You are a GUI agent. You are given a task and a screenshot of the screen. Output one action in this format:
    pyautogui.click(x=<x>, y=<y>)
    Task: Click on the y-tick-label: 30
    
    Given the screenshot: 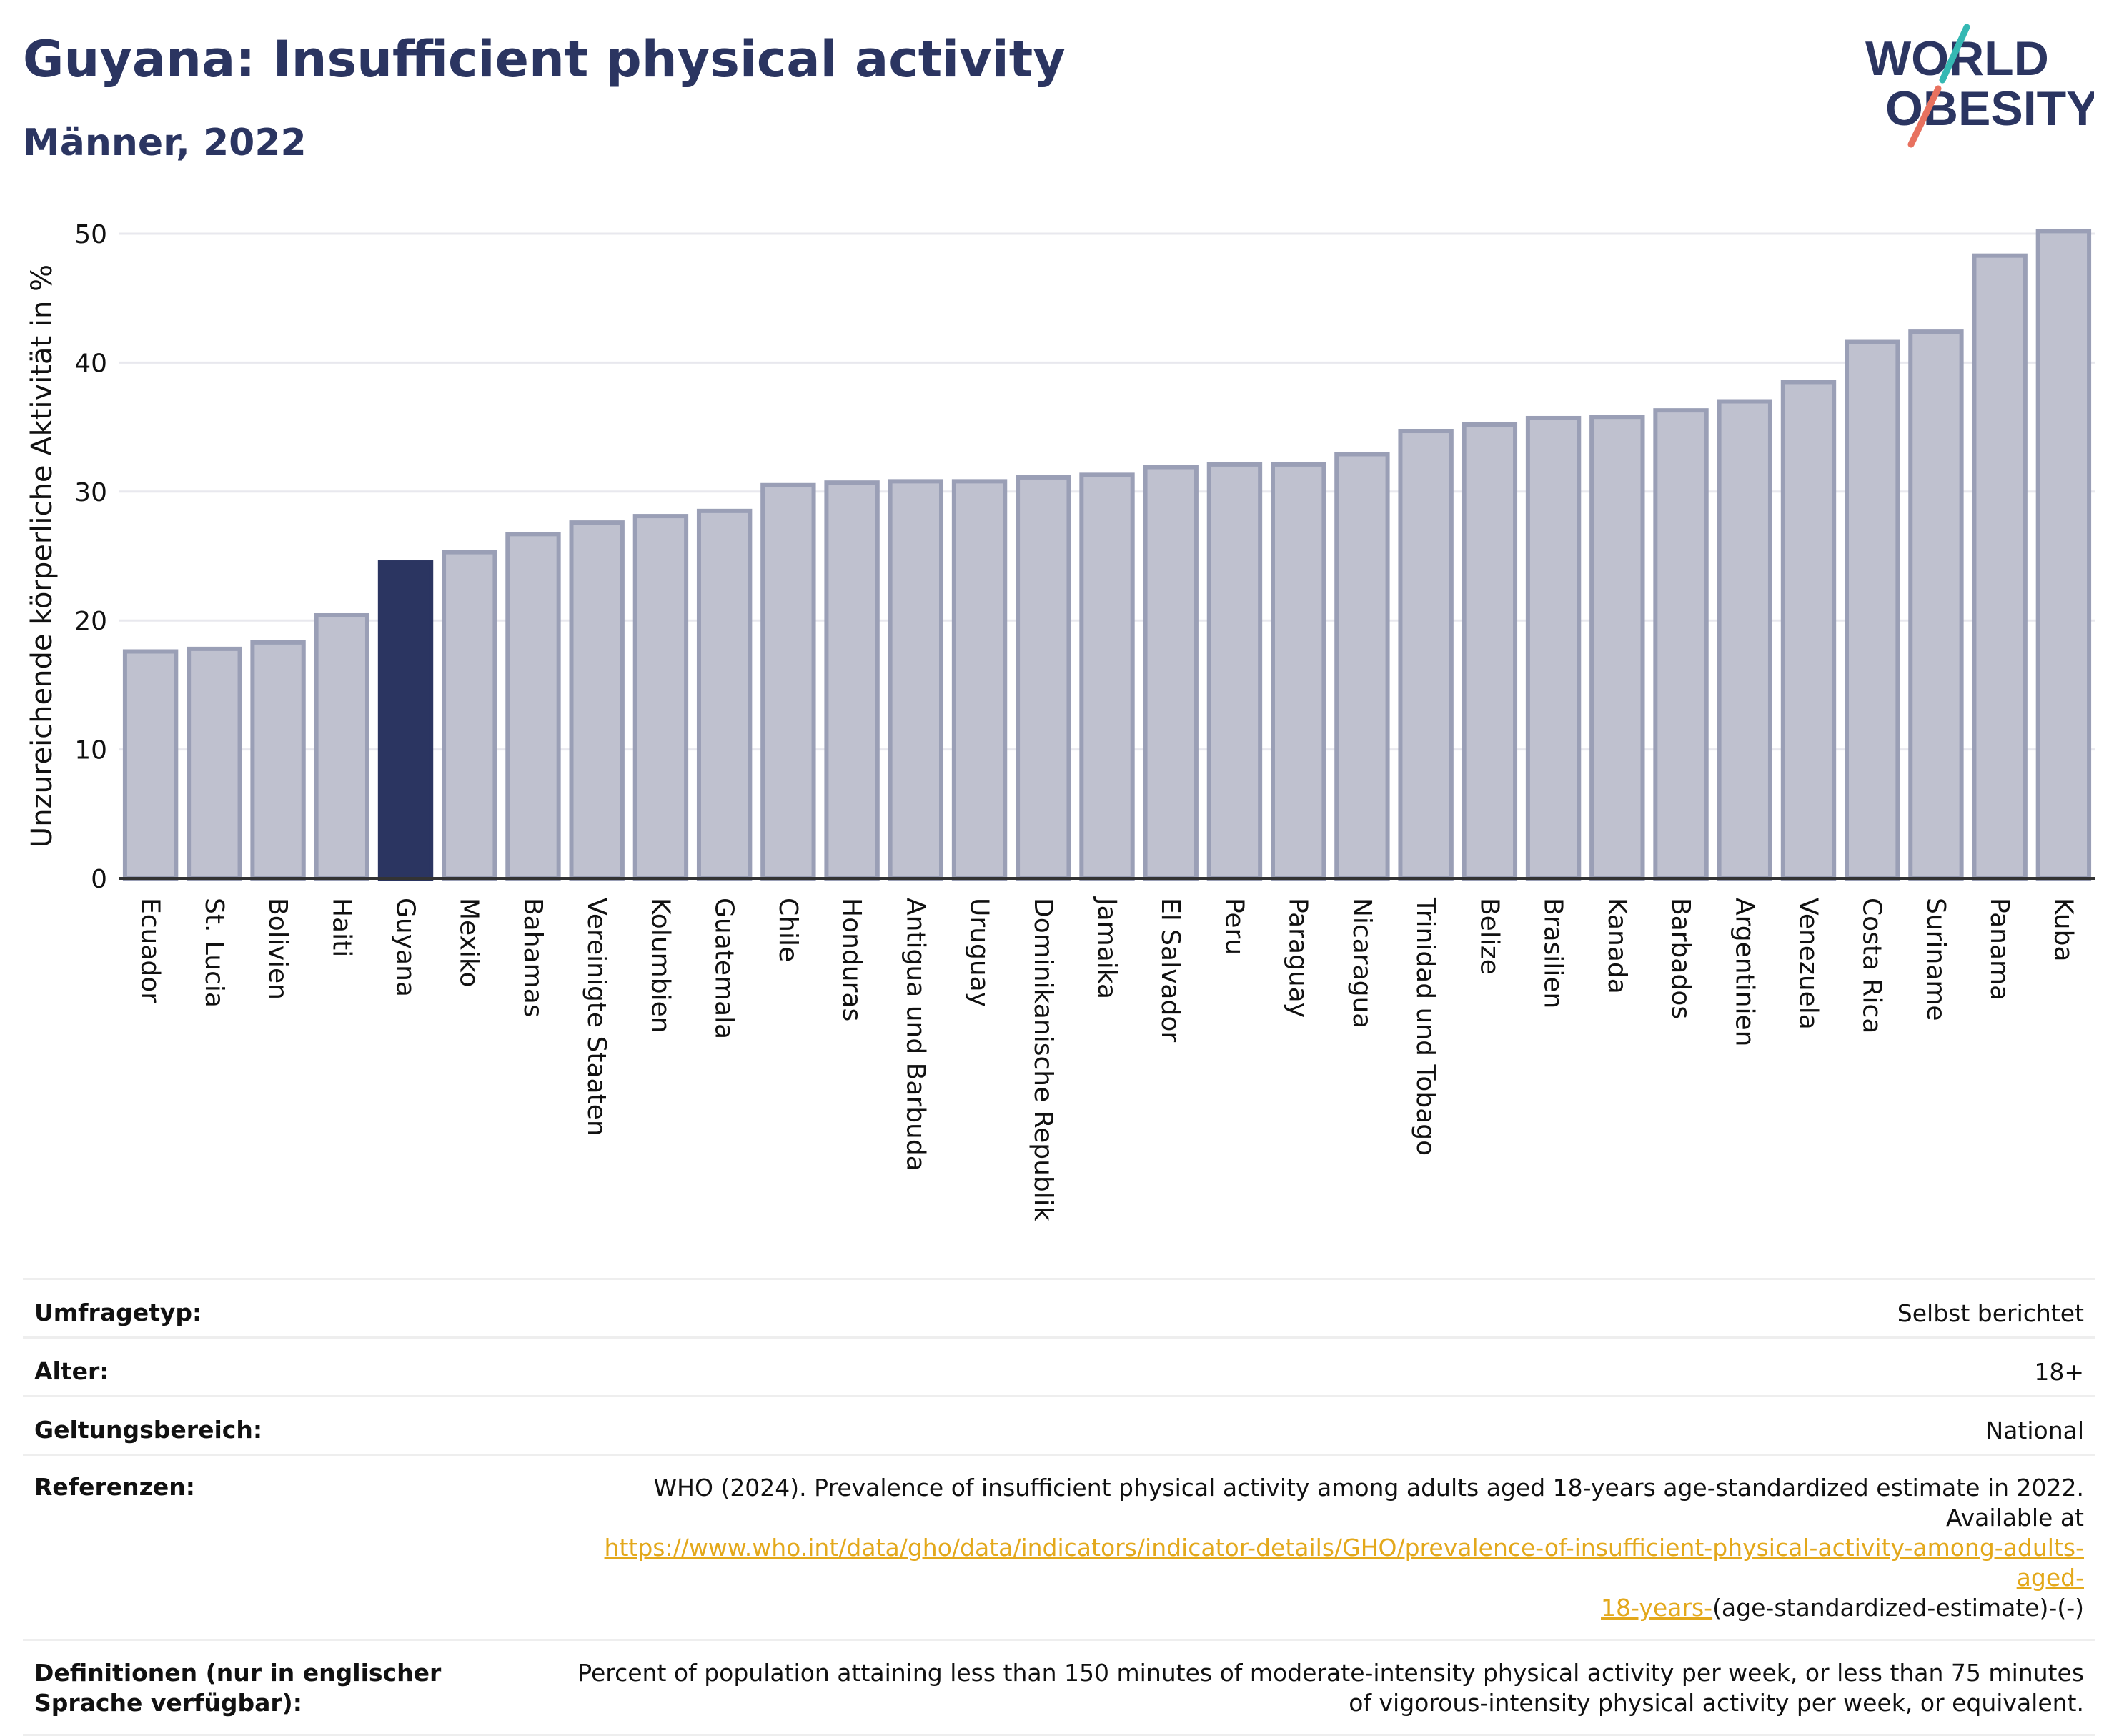 What is the action you would take?
    pyautogui.click(x=90, y=492)
    